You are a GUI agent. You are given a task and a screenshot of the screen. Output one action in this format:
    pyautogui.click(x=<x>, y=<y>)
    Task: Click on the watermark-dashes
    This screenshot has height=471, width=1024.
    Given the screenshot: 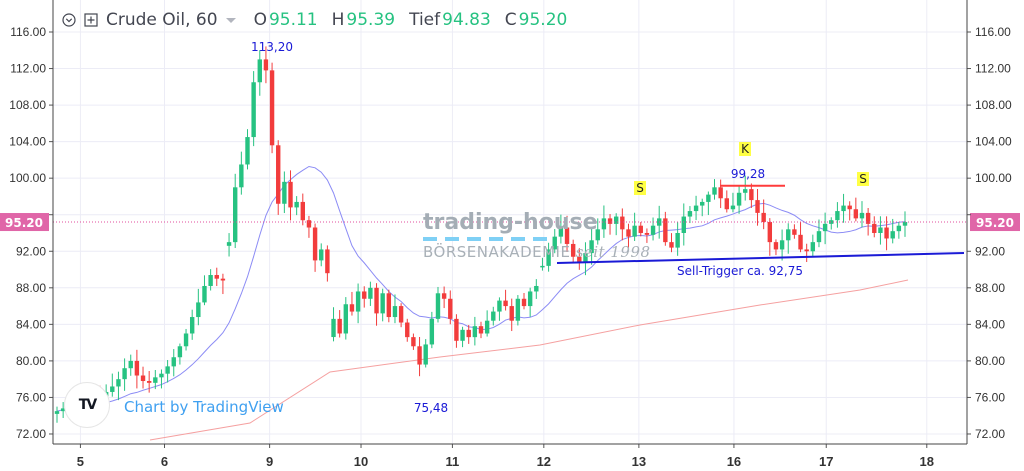 What is the action you would take?
    pyautogui.click(x=485, y=239)
    